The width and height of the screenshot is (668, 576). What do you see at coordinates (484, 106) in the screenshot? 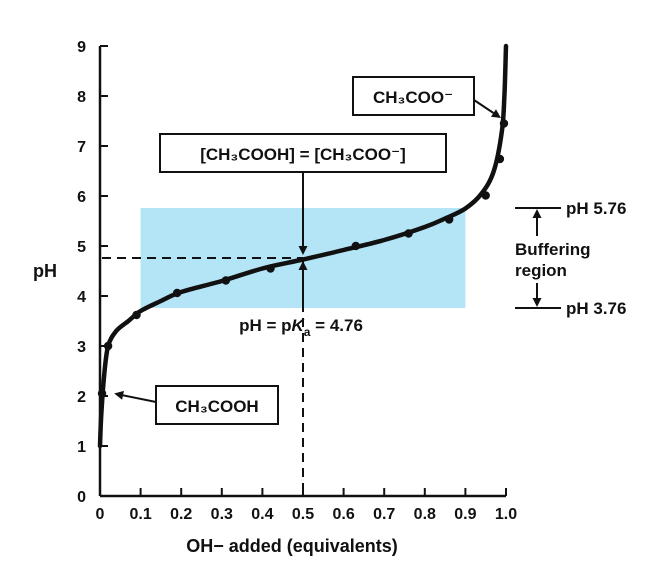
I see `base-arrow` at bounding box center [484, 106].